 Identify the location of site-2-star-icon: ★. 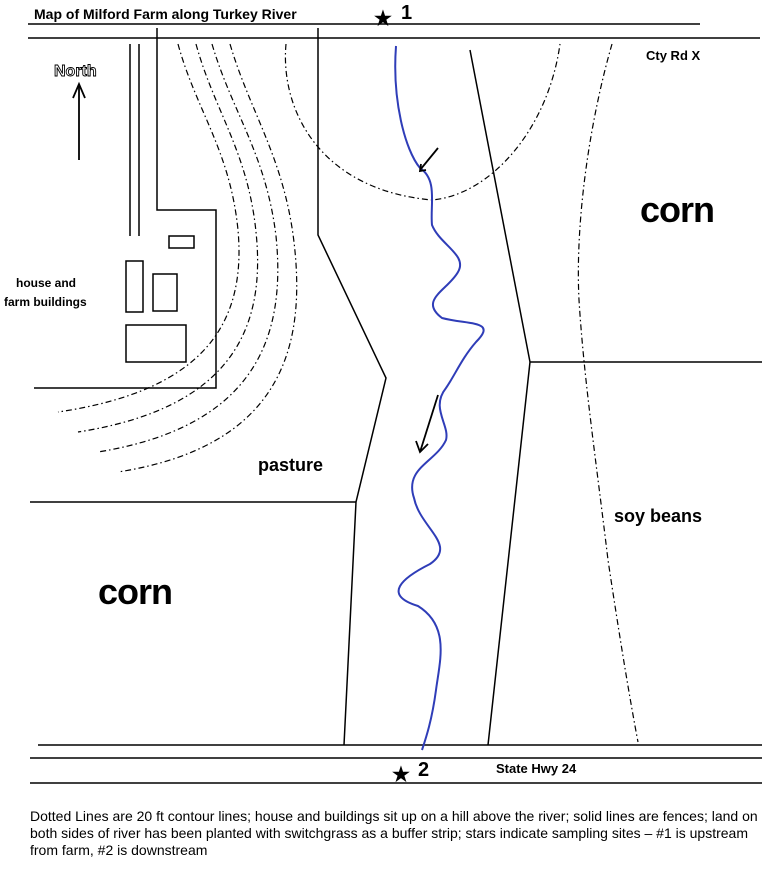
(401, 775).